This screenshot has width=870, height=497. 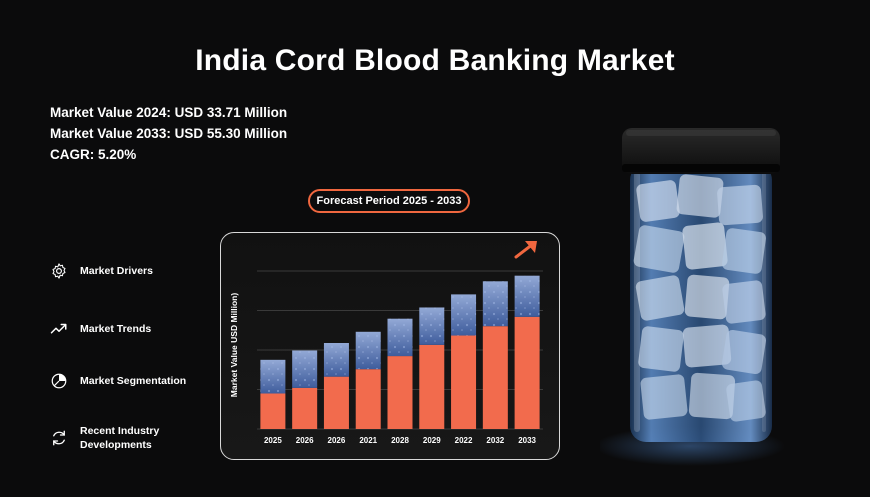 I want to click on x-tick-label: 2032, so click(x=495, y=440).